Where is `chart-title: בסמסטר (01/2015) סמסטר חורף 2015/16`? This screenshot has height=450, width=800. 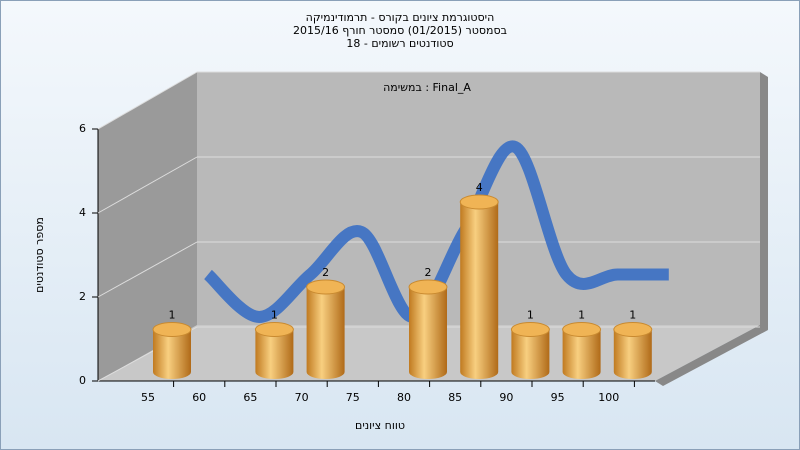 chart-title: בסמסטר (01/2015) סמסטר חורף 2015/16 is located at coordinates (400, 30).